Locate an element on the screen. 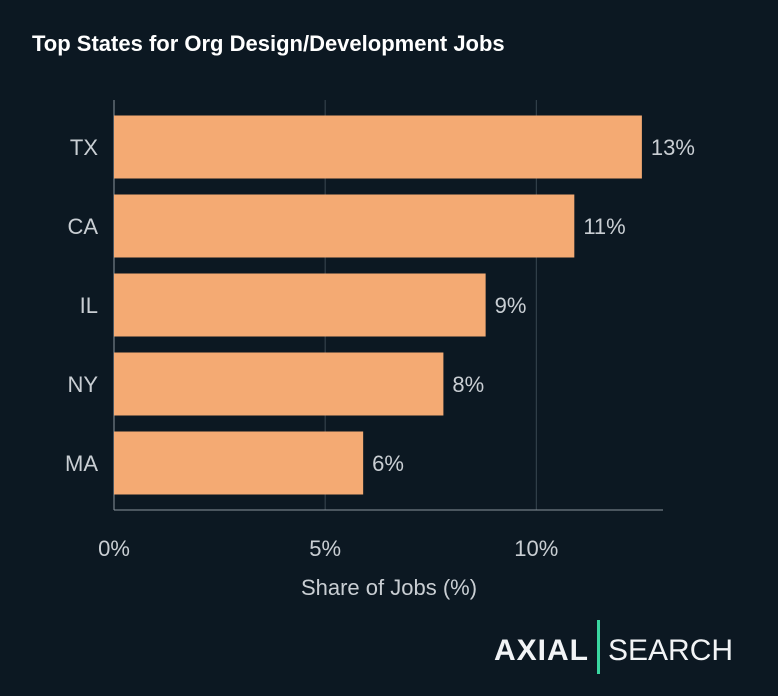 The height and width of the screenshot is (696, 778). bar-il is located at coordinates (300, 305).